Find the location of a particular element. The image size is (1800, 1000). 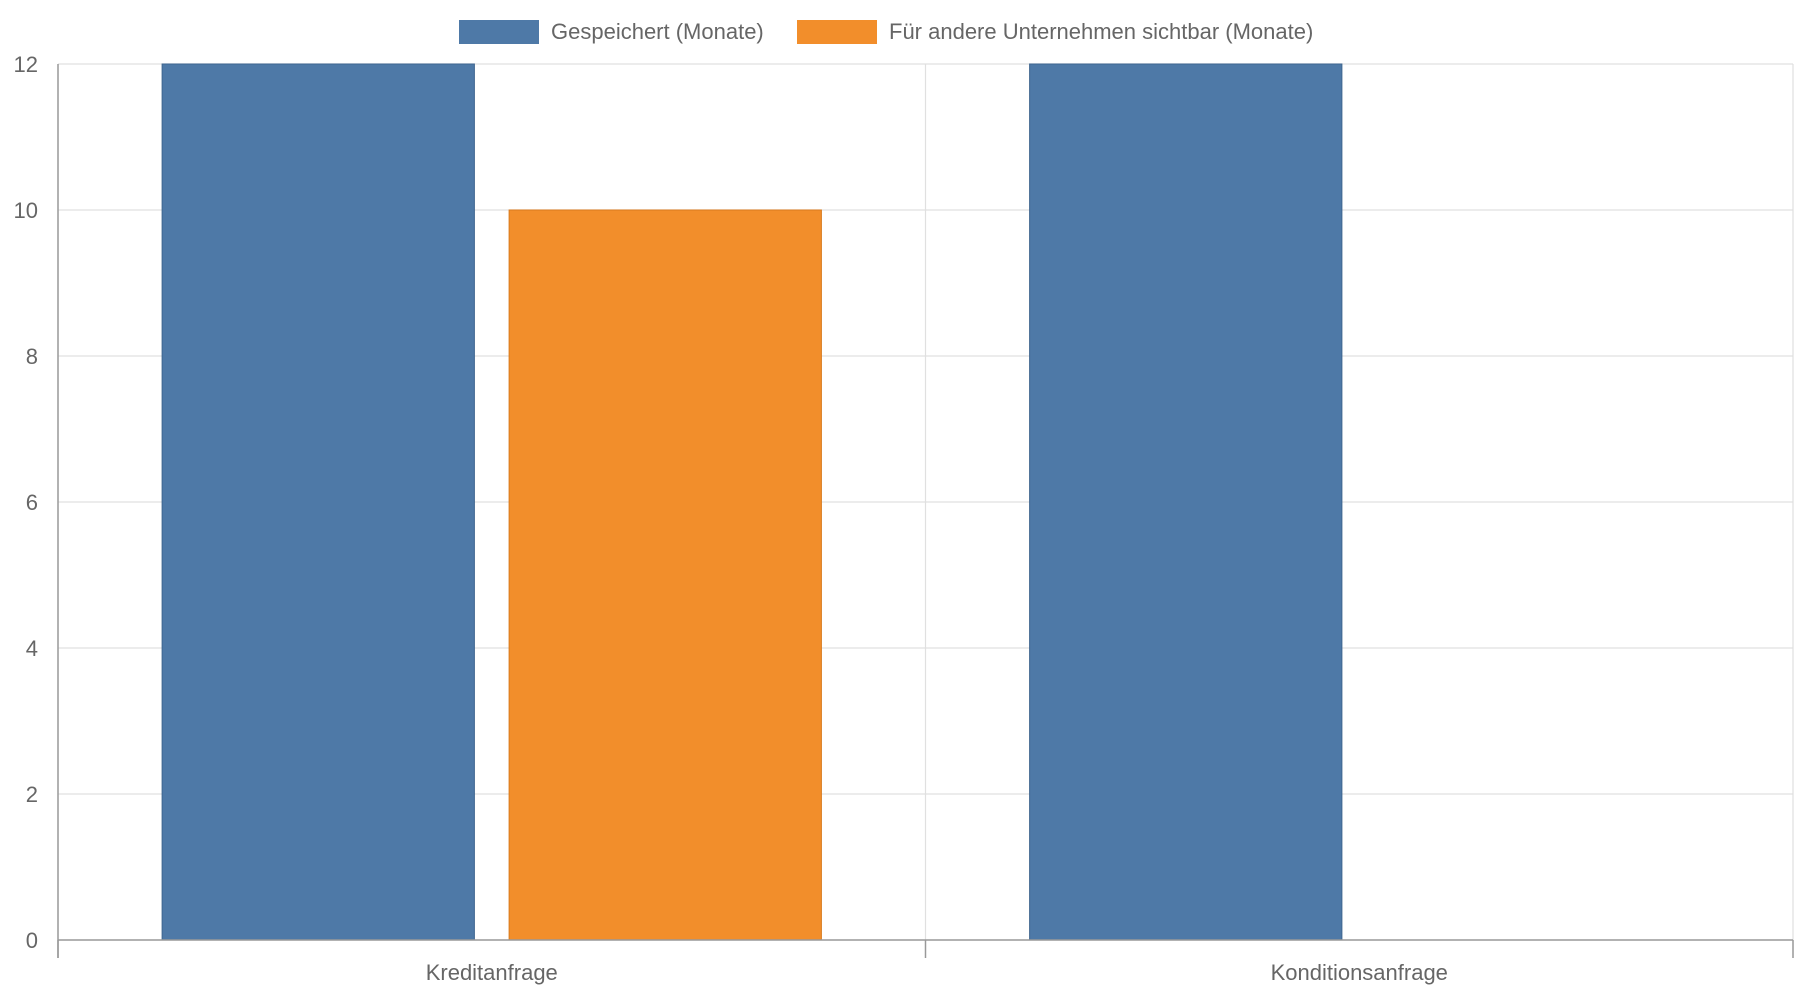

legend-label-sichtbar: Für andere Unternehmen sichtbar (Monate) is located at coordinates (1101, 31).